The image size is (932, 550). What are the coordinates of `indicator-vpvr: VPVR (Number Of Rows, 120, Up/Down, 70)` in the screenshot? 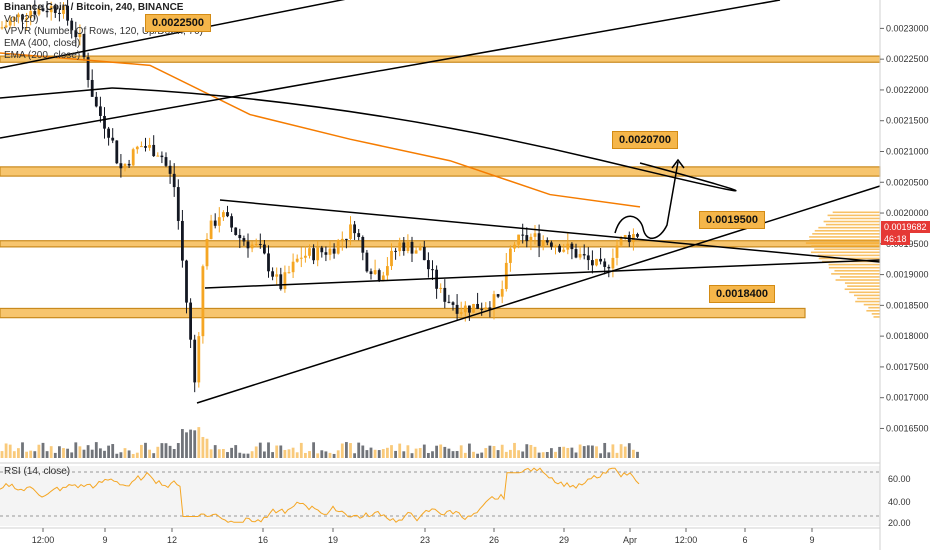 It's located at (103, 31).